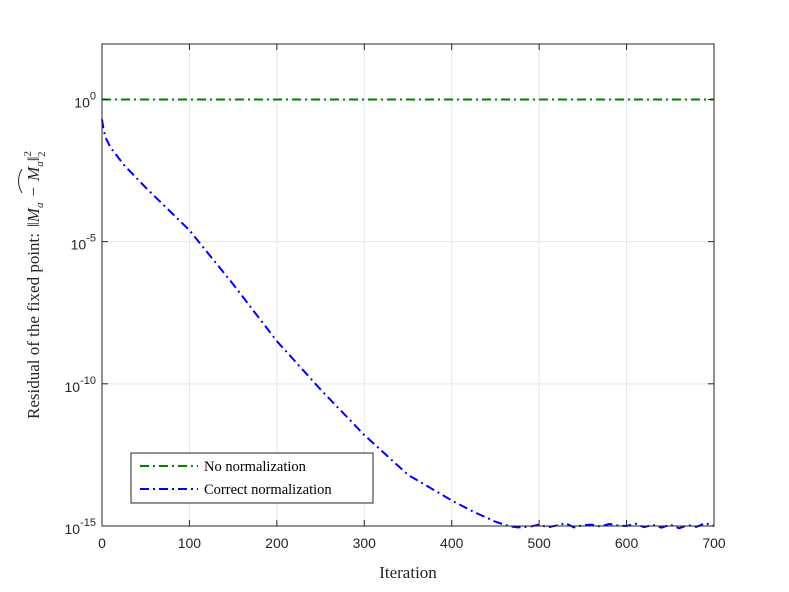  What do you see at coordinates (539, 543) in the screenshot?
I see `x-tick-label: 500` at bounding box center [539, 543].